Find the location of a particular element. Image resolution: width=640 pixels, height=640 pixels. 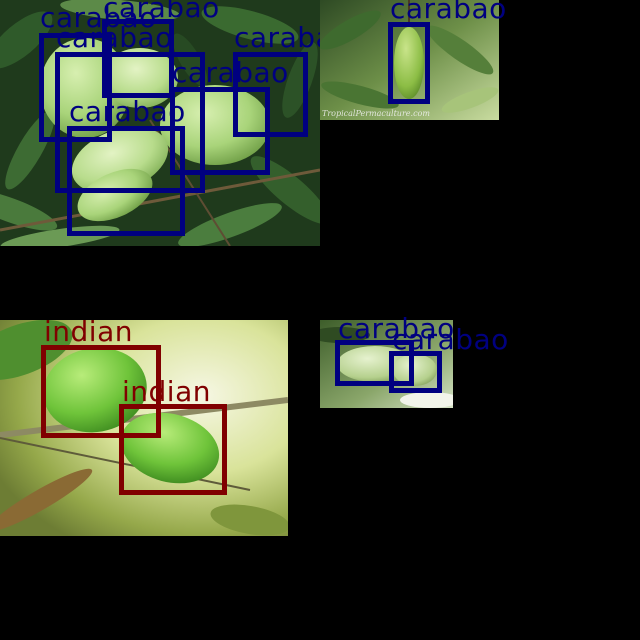

carabao-mango-photo is located at coordinates (386, 364).